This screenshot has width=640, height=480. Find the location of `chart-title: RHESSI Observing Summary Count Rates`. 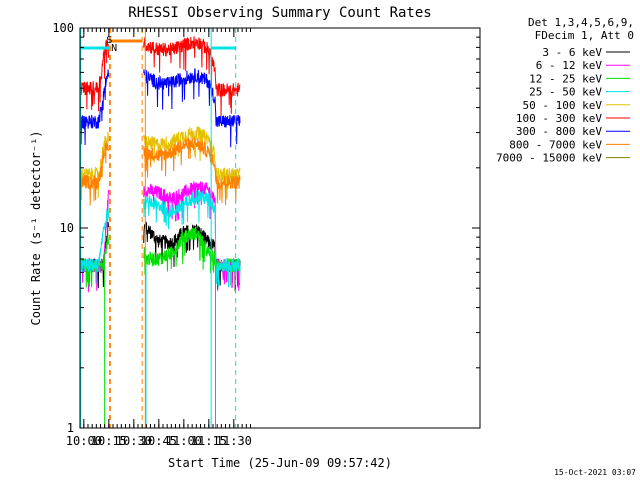

chart-title: RHESSI Observing Summary Count Rates is located at coordinates (279, 13).